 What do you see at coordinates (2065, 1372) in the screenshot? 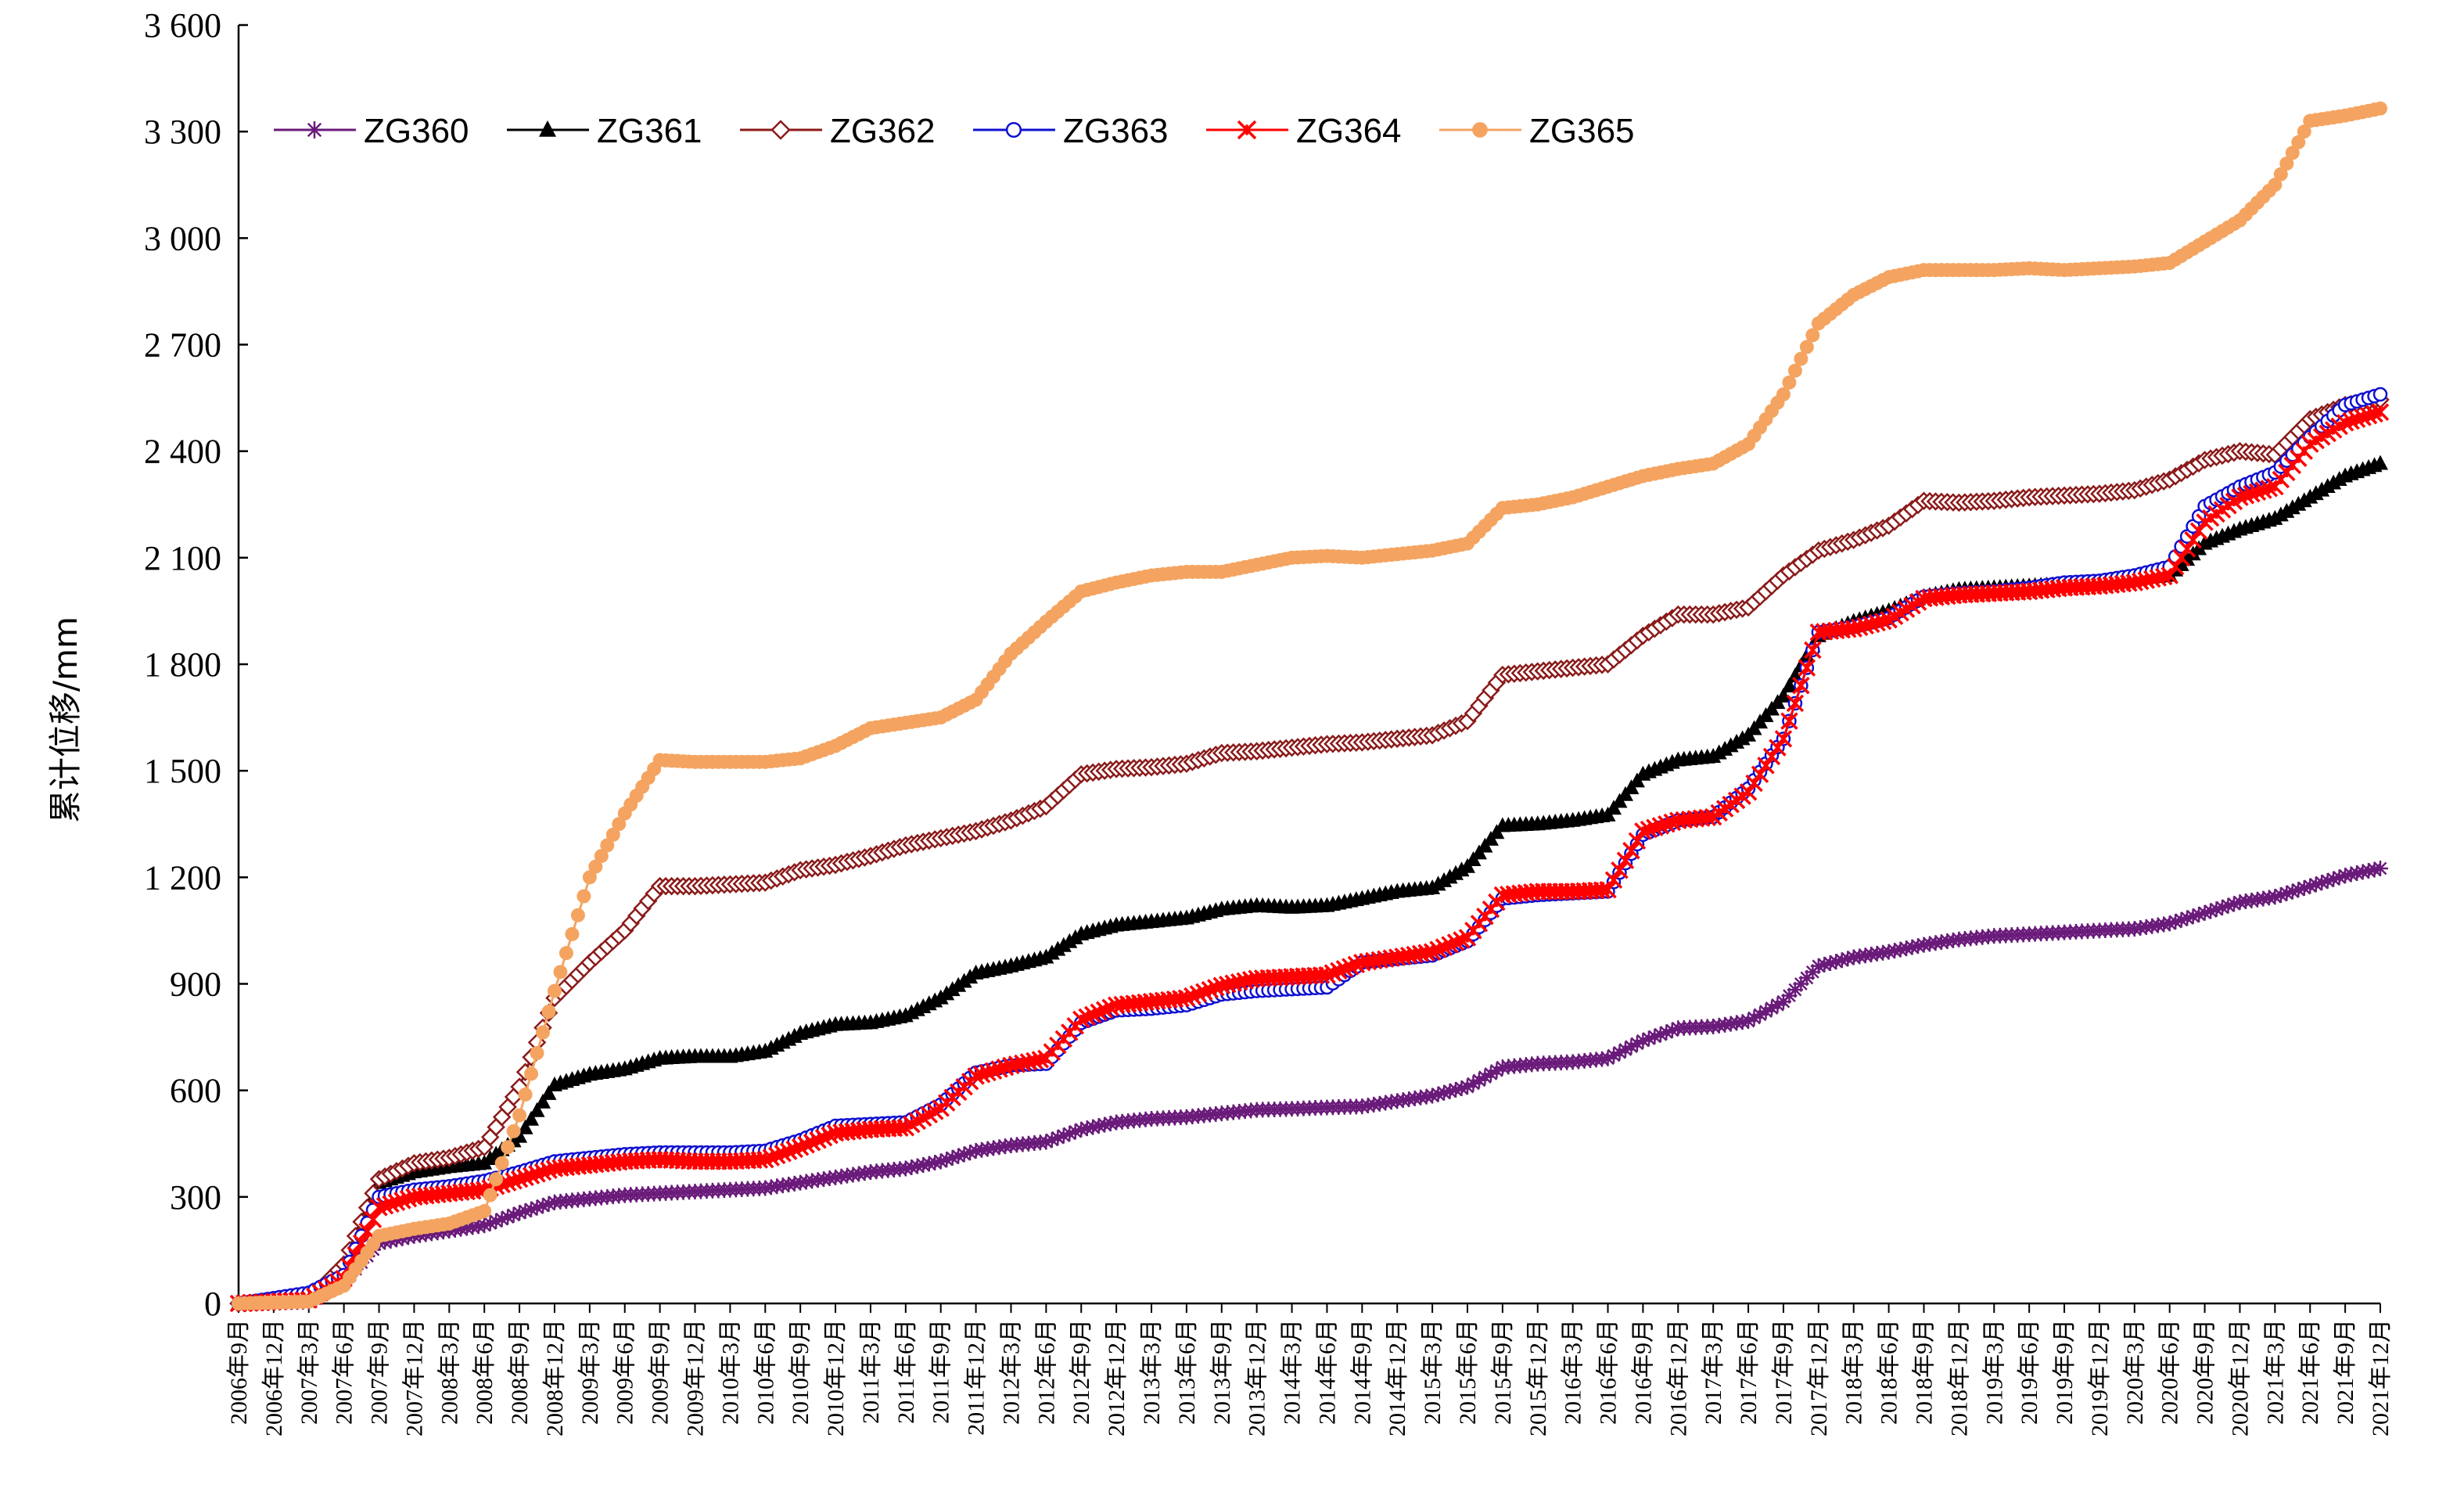
I see `x-tick-label: 2019年9月` at bounding box center [2065, 1372].